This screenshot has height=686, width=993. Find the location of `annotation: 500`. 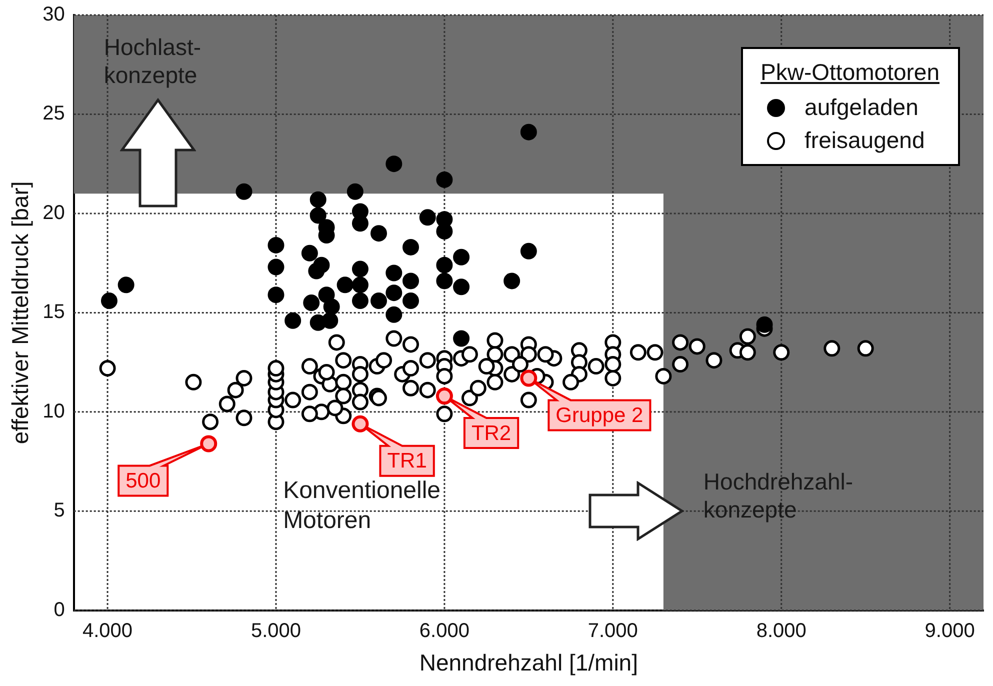

annotation: 500 is located at coordinates (143, 480).